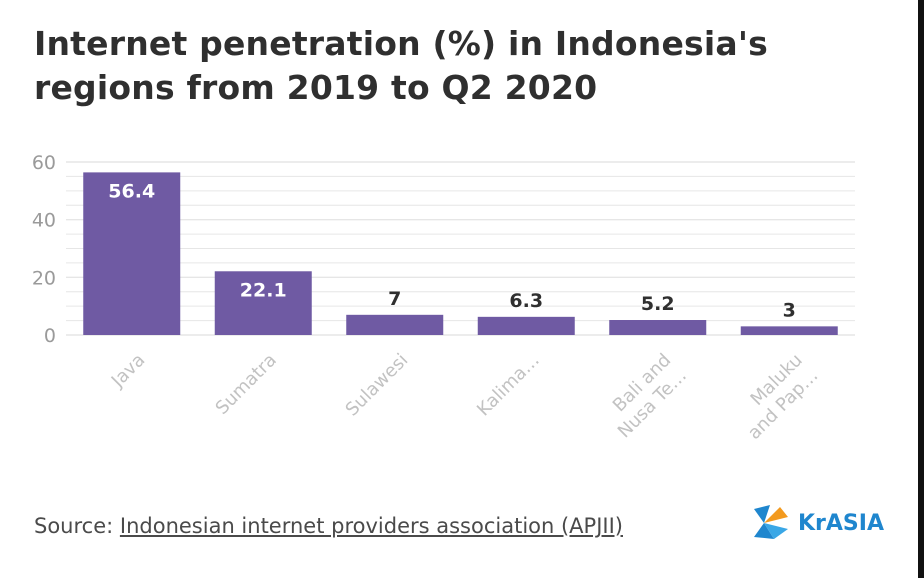  I want to click on krasia-logo-icon, so click(771, 522).